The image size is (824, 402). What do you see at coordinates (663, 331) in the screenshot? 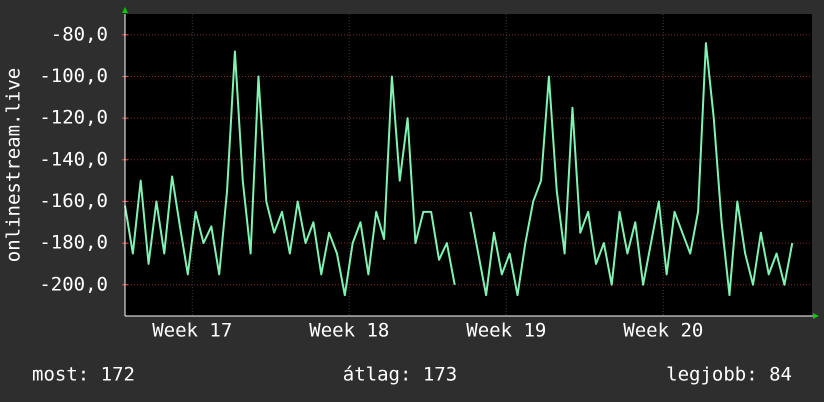
I see `x-tick-label: Week 20` at bounding box center [663, 331].